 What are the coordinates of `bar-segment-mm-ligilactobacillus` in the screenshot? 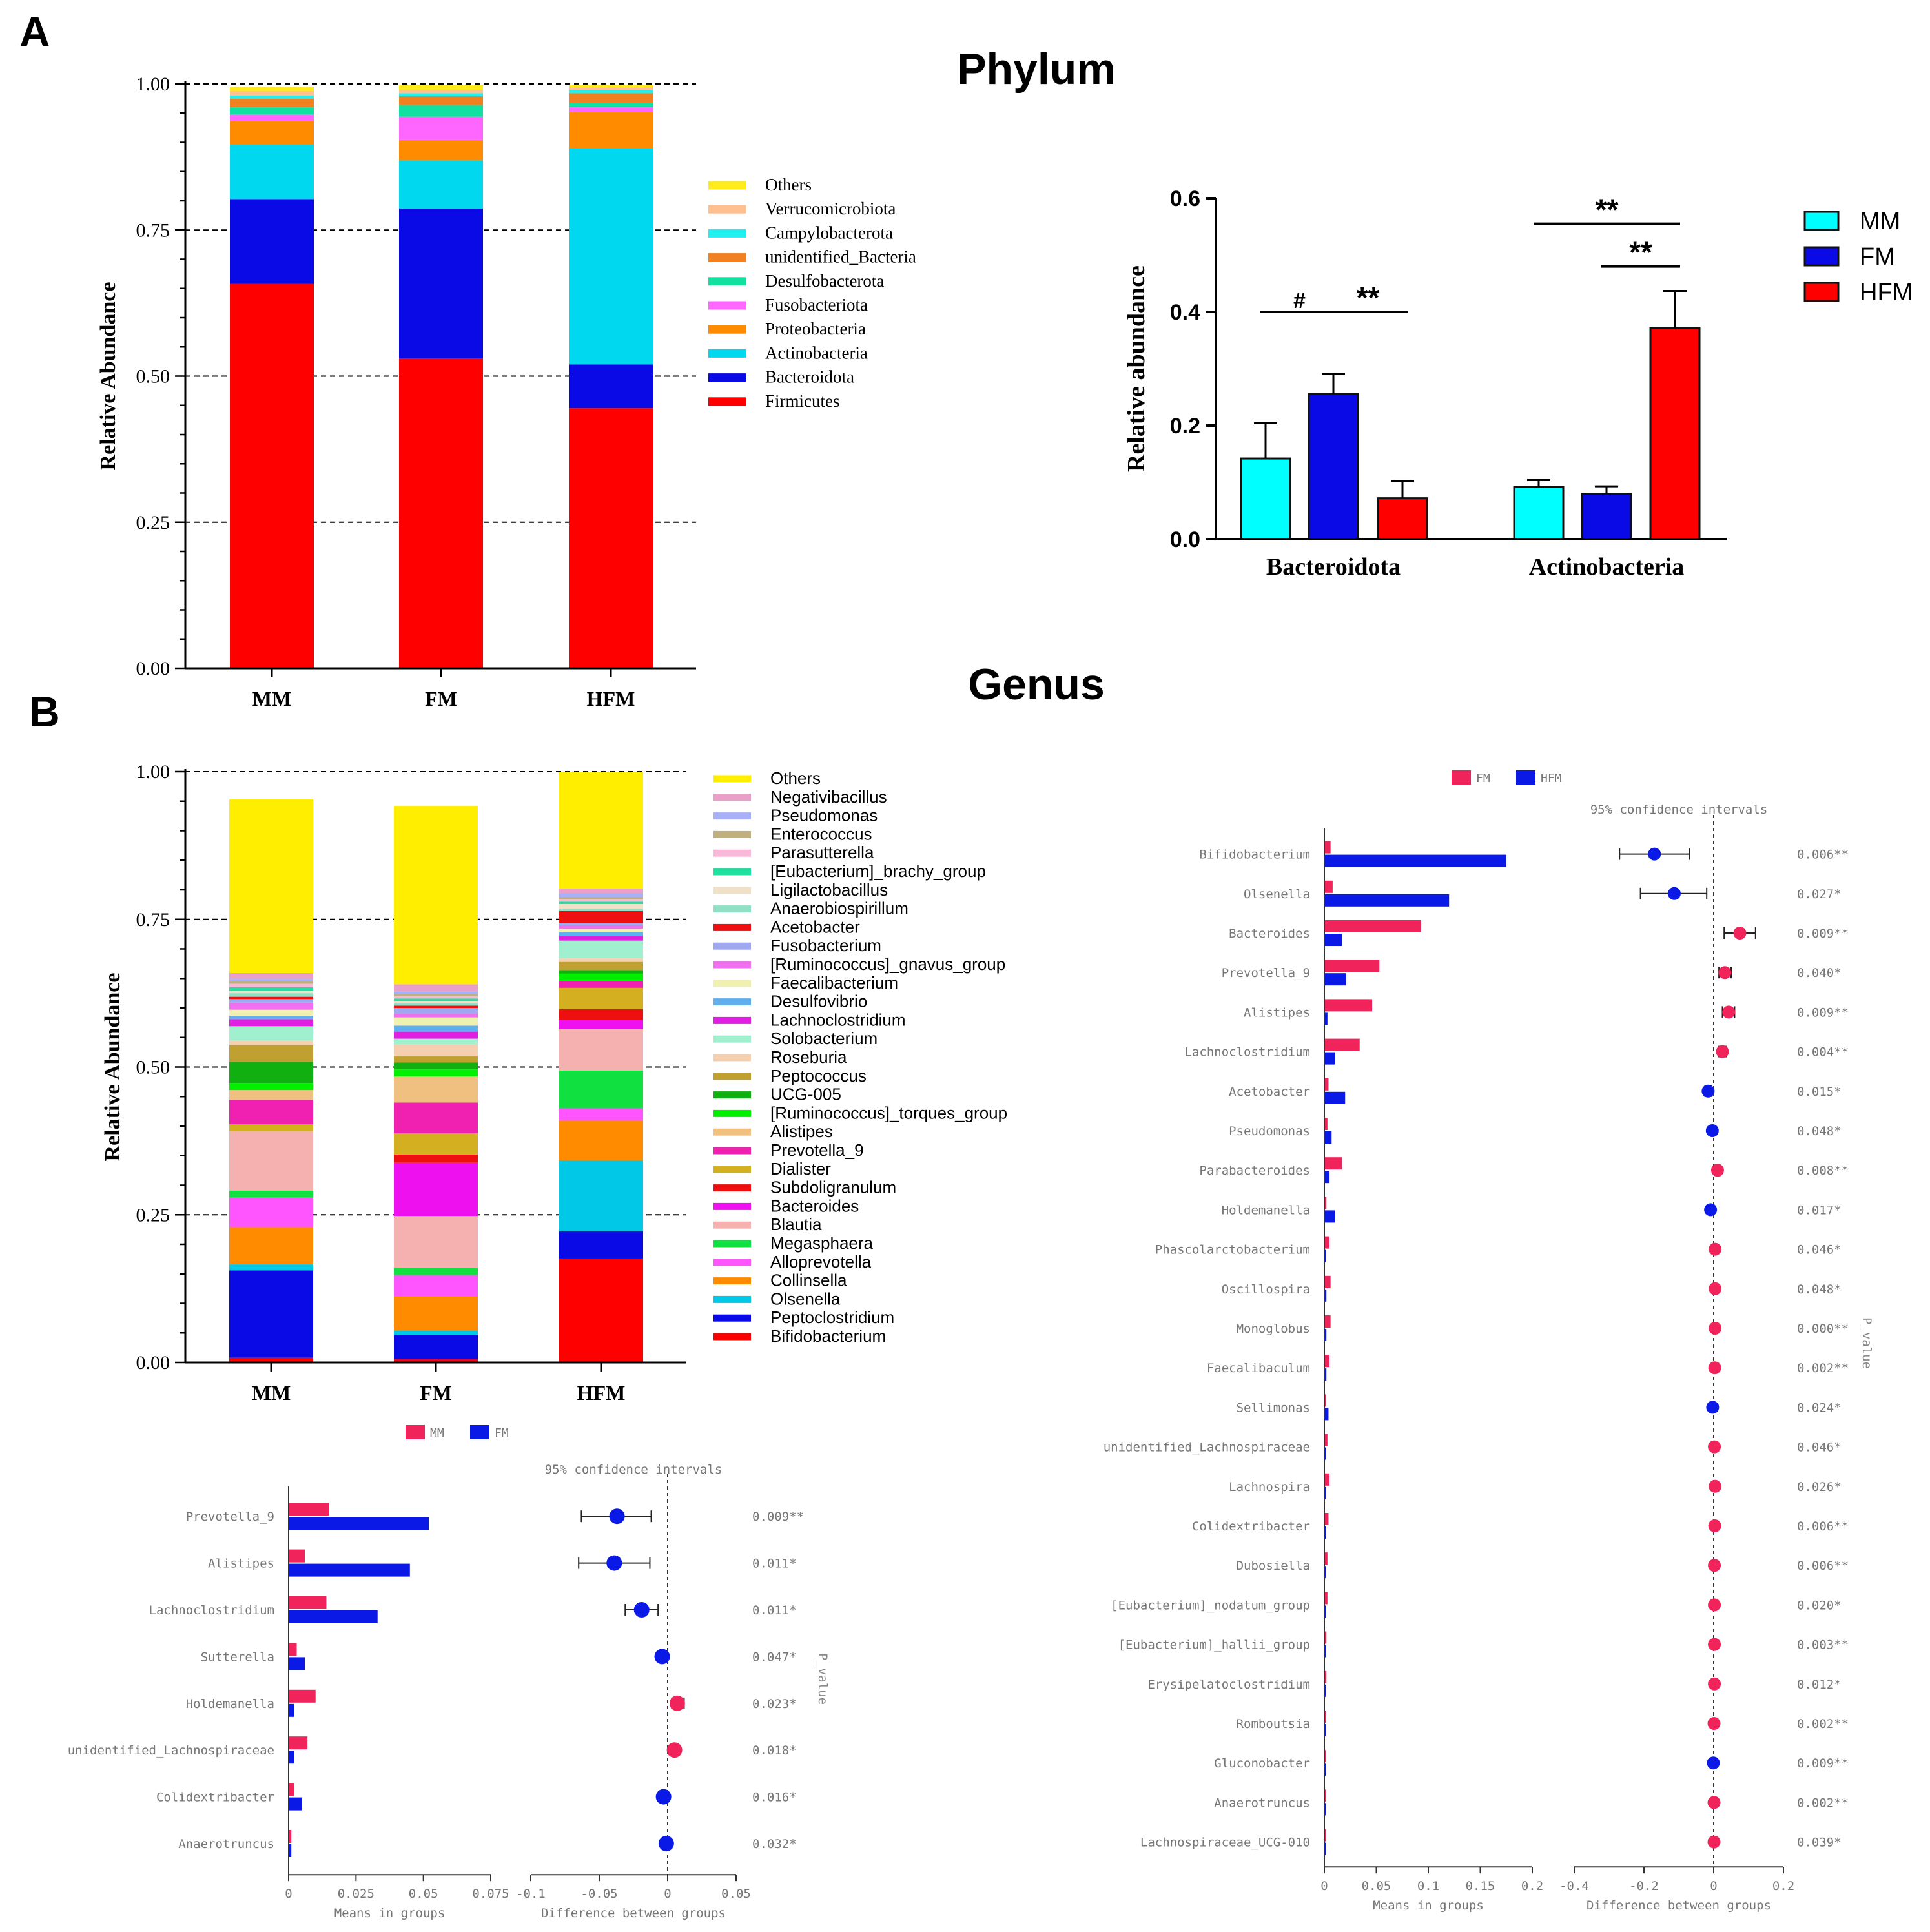 It's located at (271, 992).